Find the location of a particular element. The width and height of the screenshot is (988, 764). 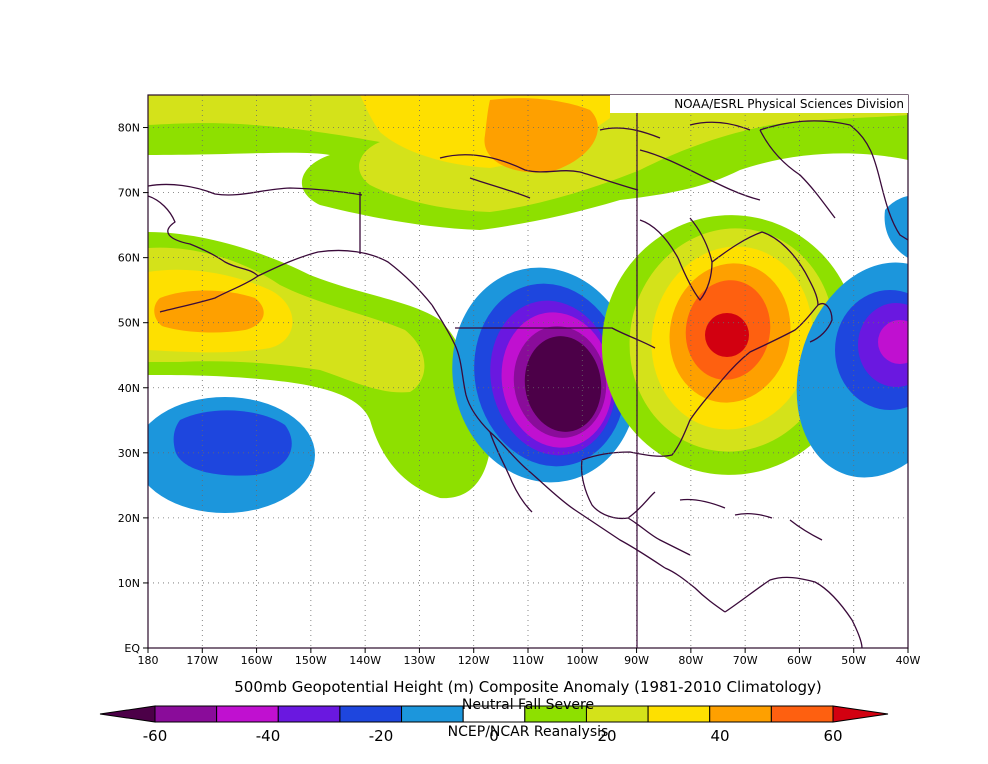

latitude-axis: 80N 70N 60N 50N 40N 30N 20N 10N EQ is located at coordinates (133, 388).